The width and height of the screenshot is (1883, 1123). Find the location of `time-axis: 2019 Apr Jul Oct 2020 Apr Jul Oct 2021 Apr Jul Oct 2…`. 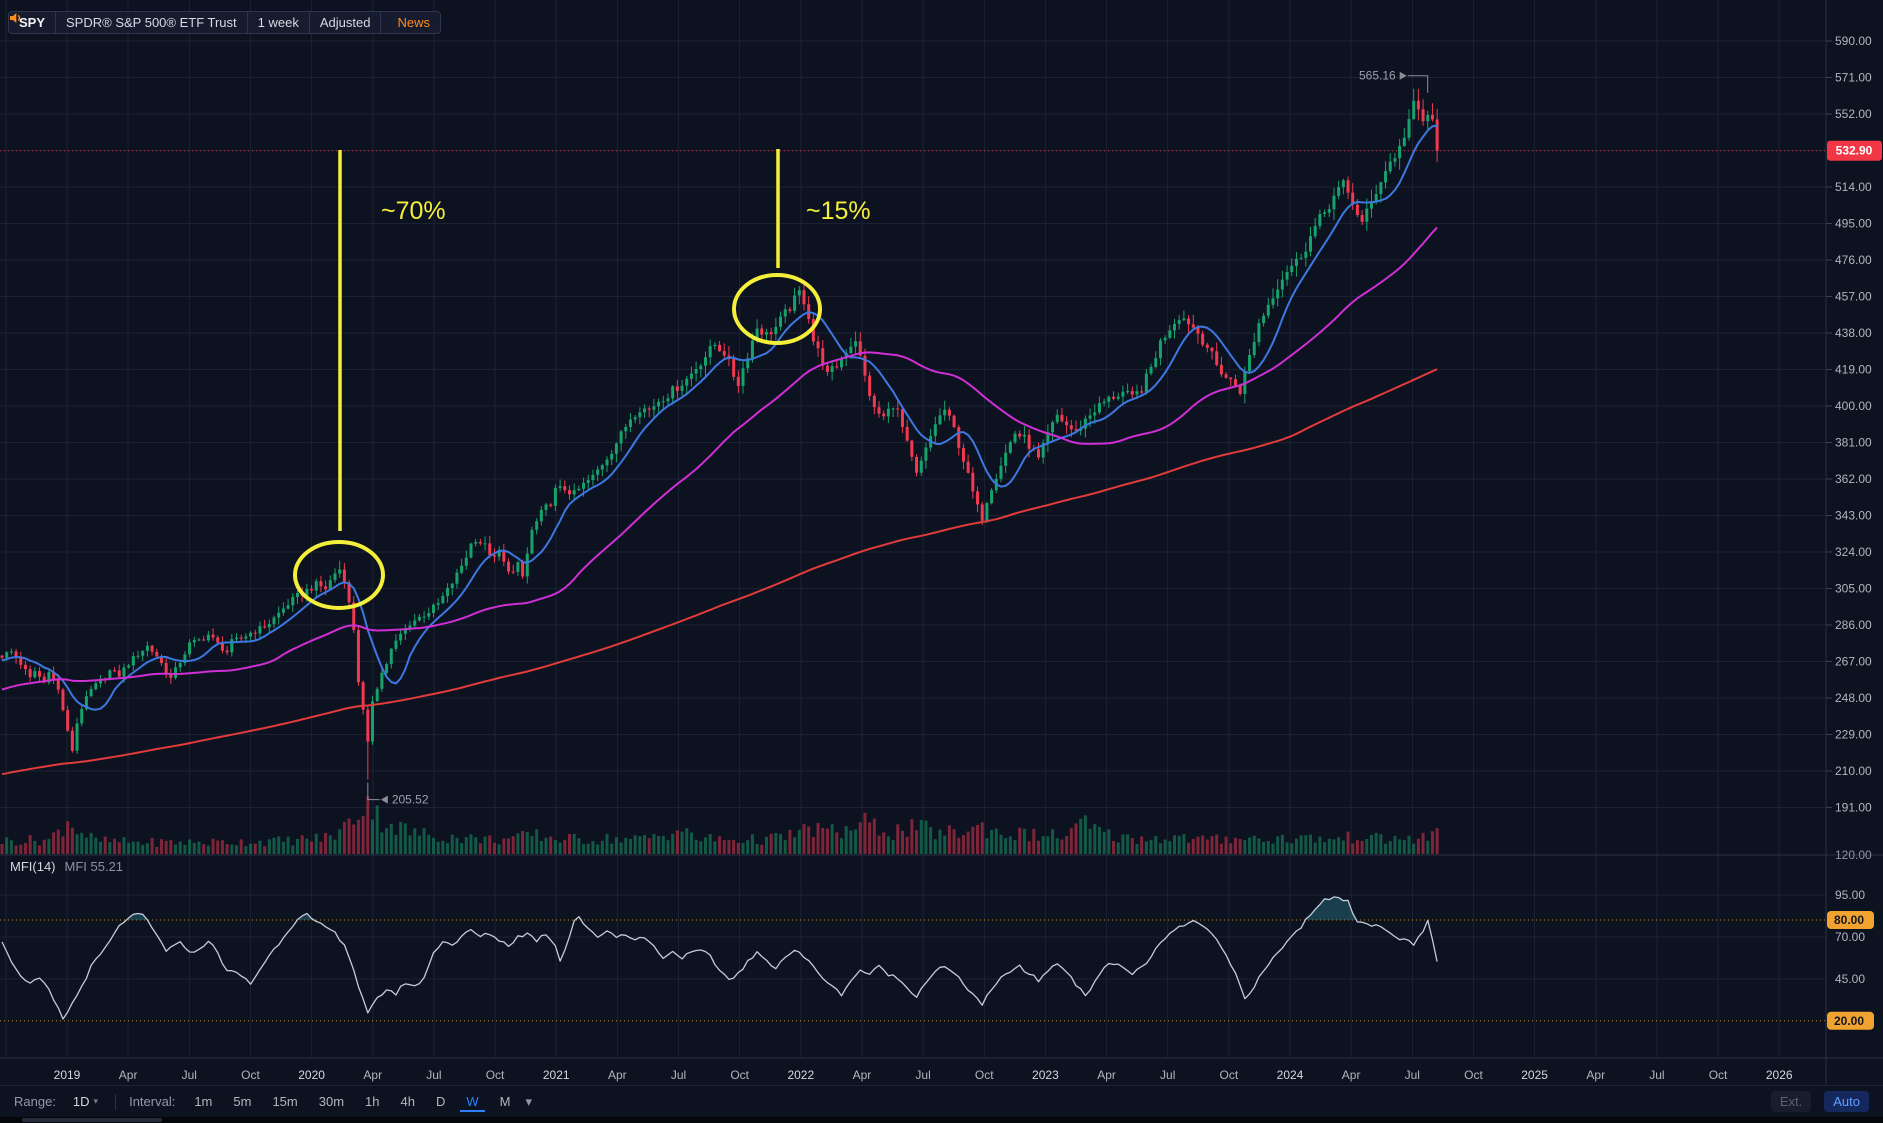

time-axis: 2019 Apr Jul Oct 2020 Apr Jul Oct 2021 Apr Jul Oct 2… is located at coordinates (923, 1075).